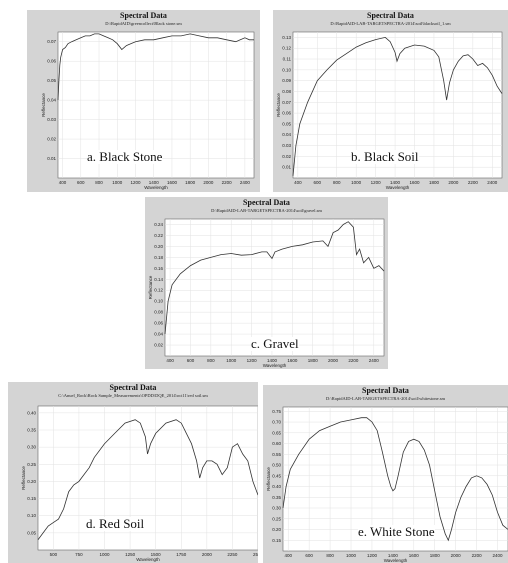 This screenshot has height=563, width=508. Describe the element at coordinates (181, 554) in the screenshot. I see `x-tick-label: 1750` at that location.